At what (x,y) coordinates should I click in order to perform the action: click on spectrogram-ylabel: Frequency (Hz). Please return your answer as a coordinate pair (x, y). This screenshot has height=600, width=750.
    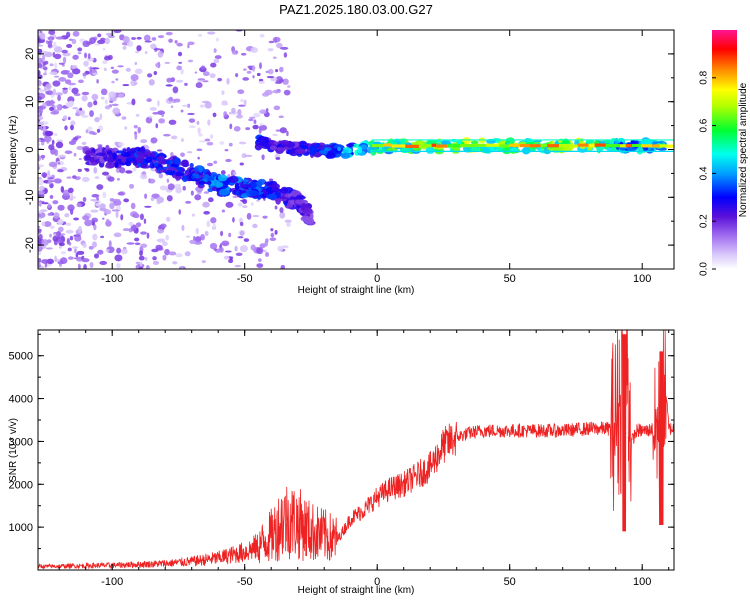
    Looking at the image, I should click on (13, 150).